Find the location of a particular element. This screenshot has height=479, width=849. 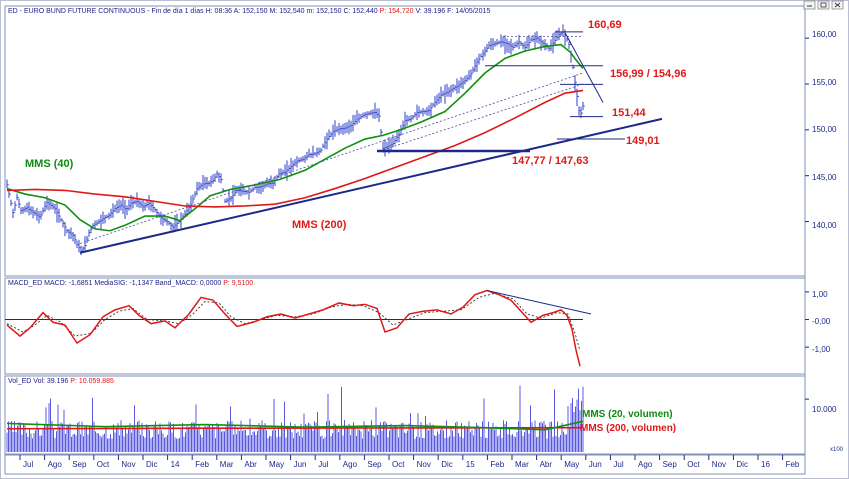

y-tick-150: 150,00 is located at coordinates (824, 129).